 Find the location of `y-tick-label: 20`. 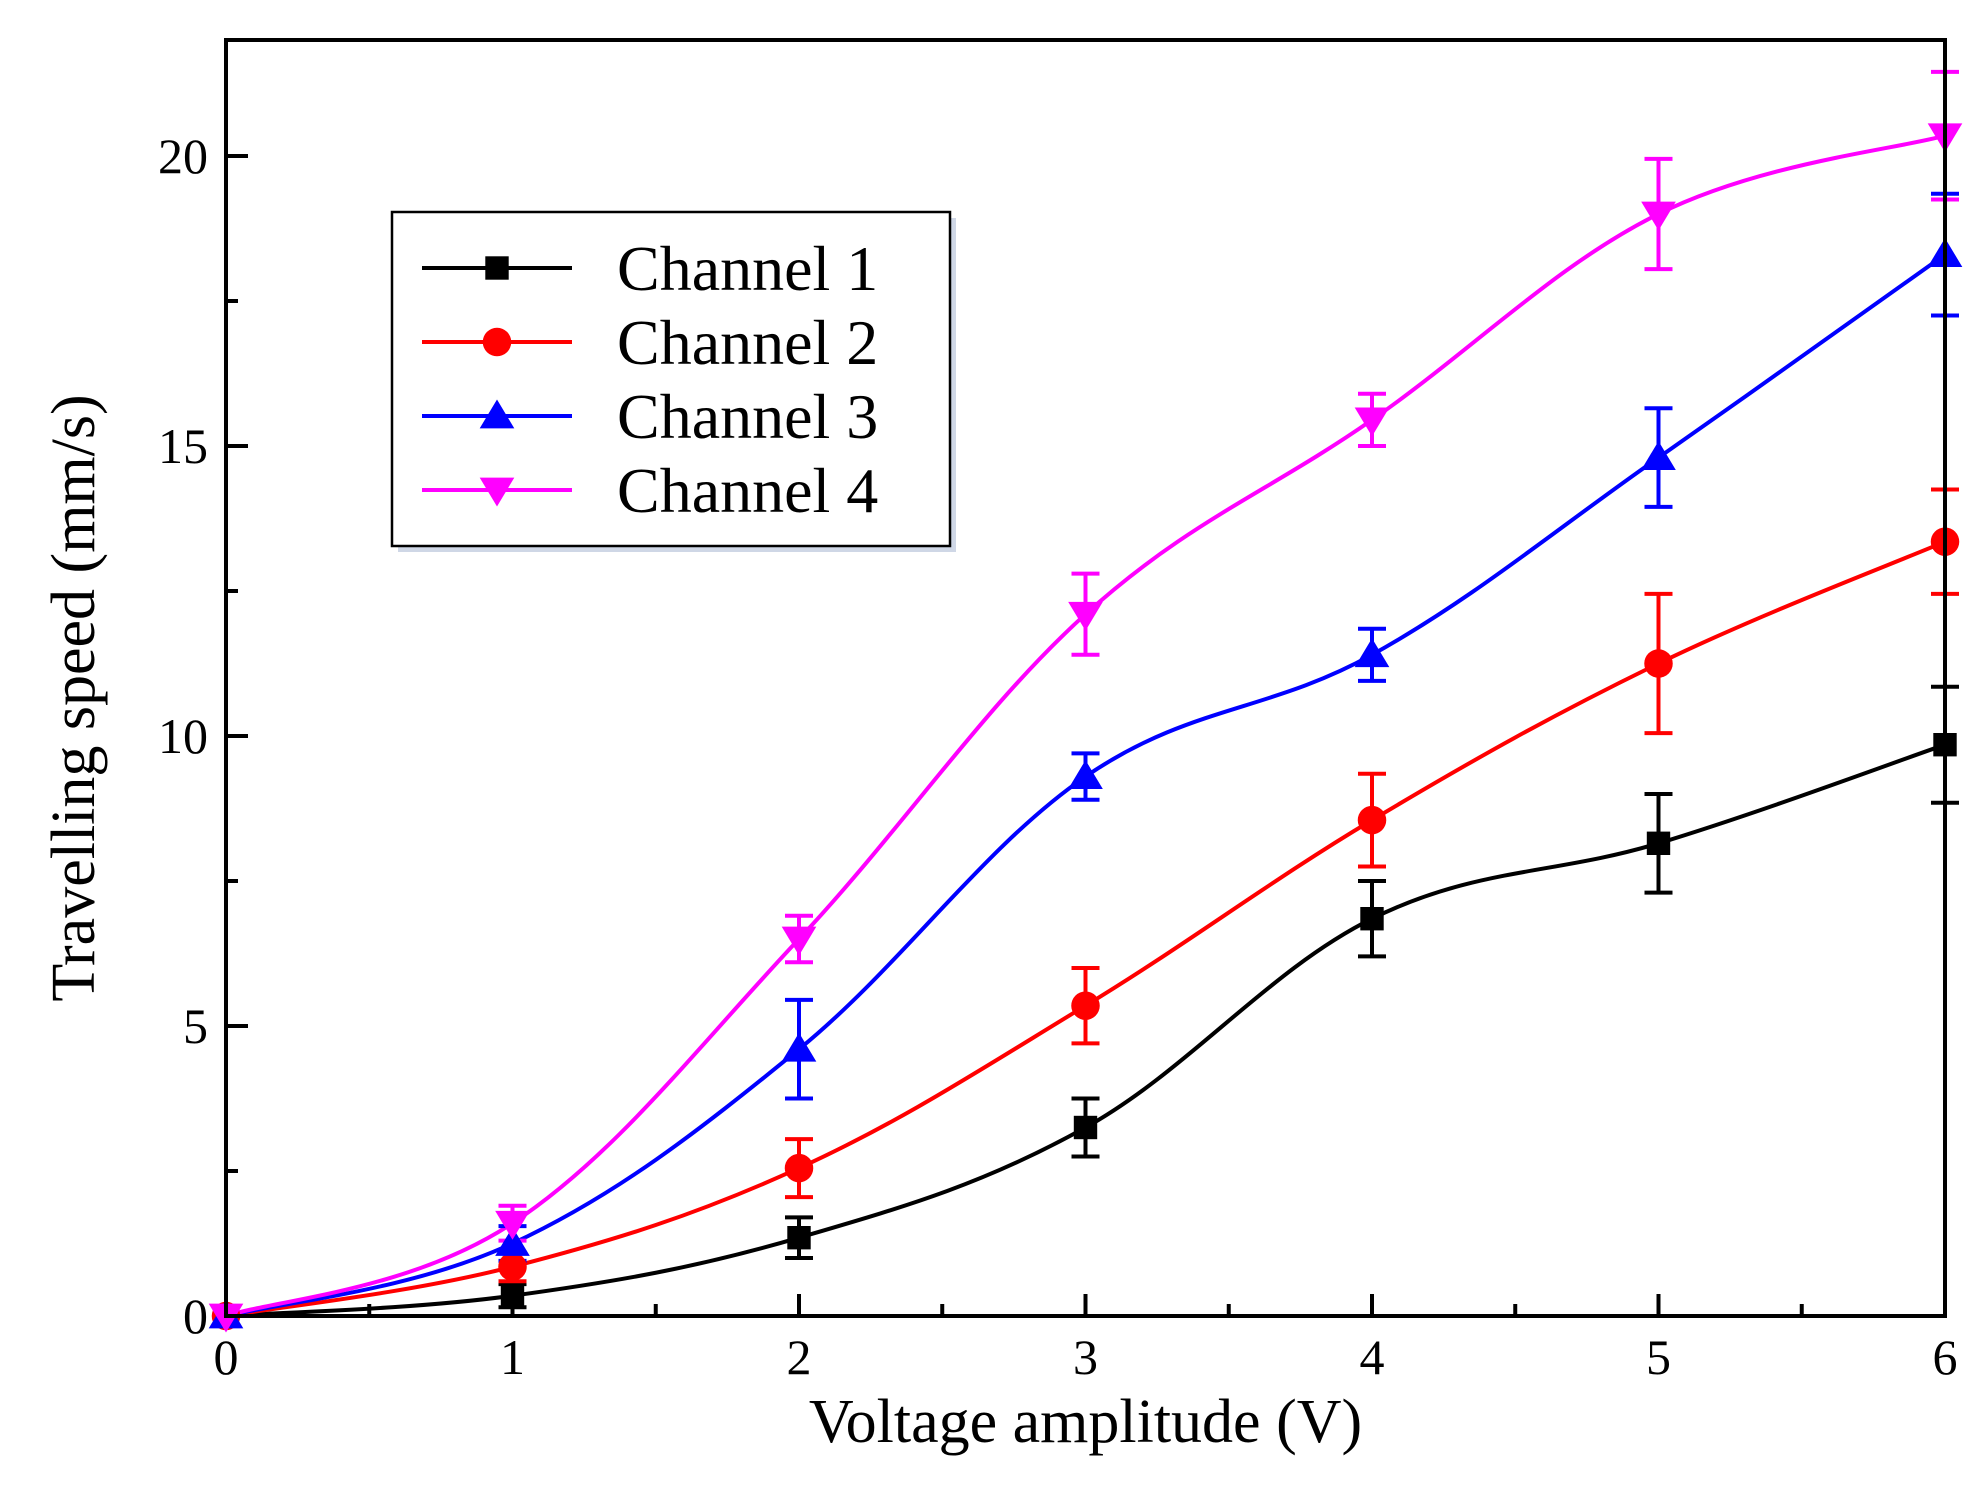

y-tick-label: 20 is located at coordinates (183, 156).